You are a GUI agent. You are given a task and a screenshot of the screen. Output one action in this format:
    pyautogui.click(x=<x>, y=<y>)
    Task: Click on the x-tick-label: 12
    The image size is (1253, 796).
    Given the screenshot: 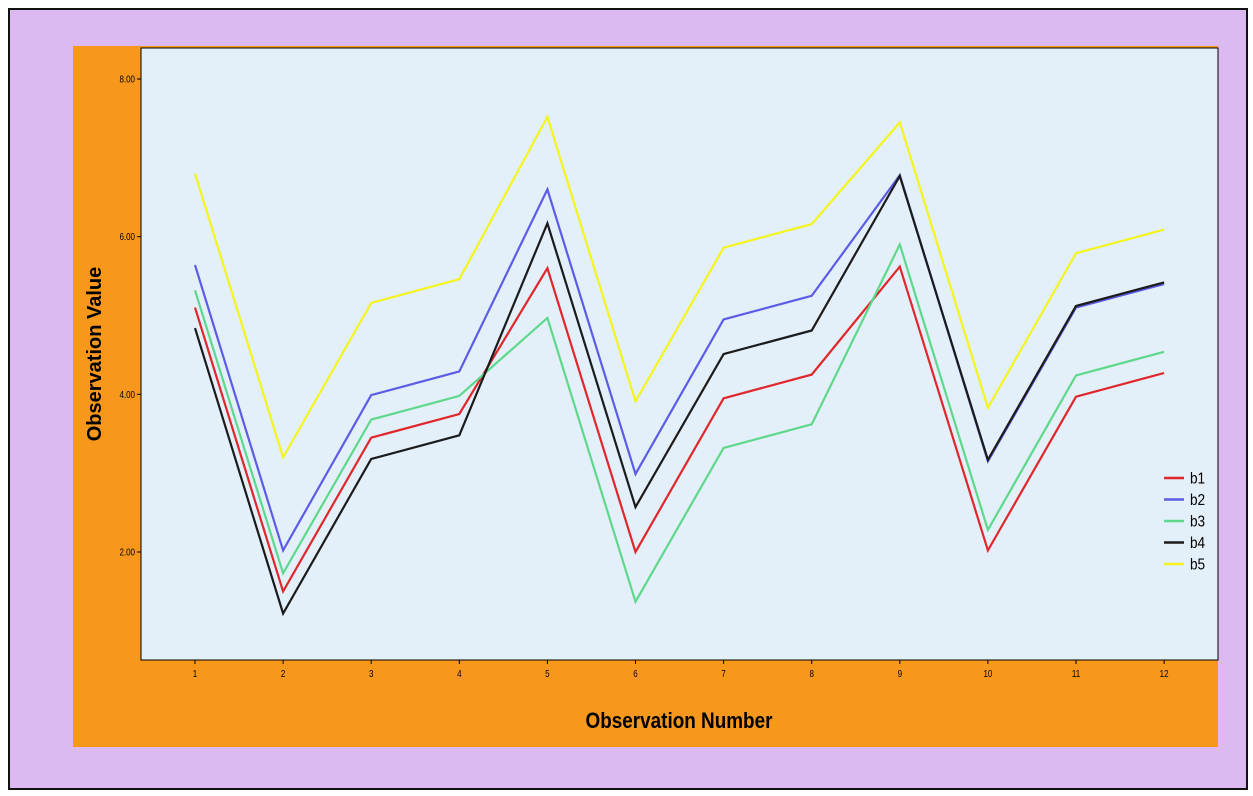 What is the action you would take?
    pyautogui.click(x=1164, y=673)
    